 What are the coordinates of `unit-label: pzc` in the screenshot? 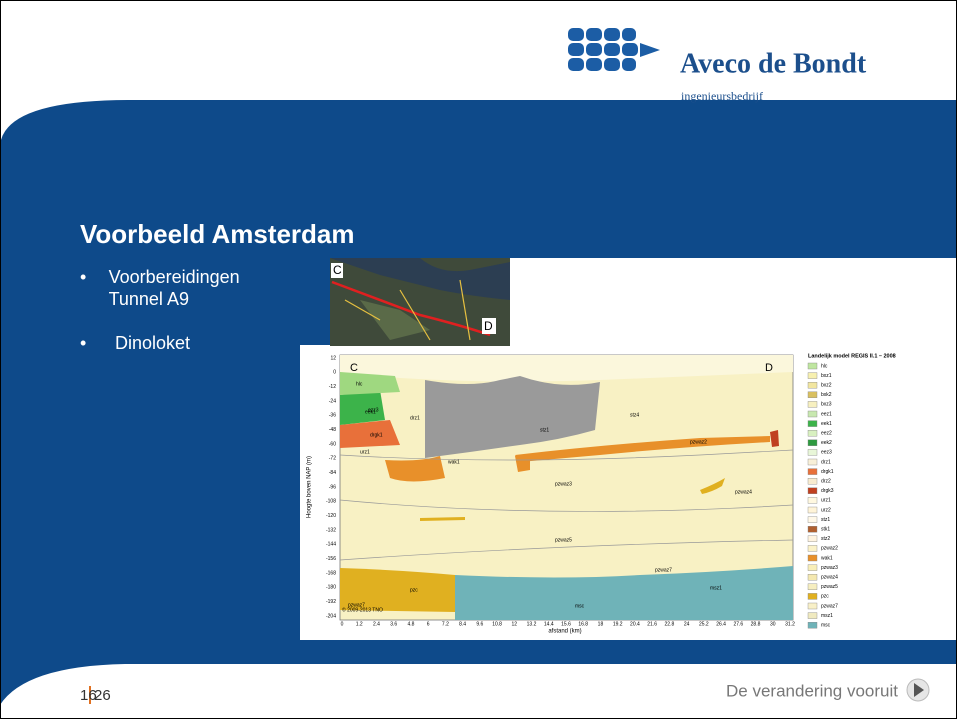 It's located at (414, 590).